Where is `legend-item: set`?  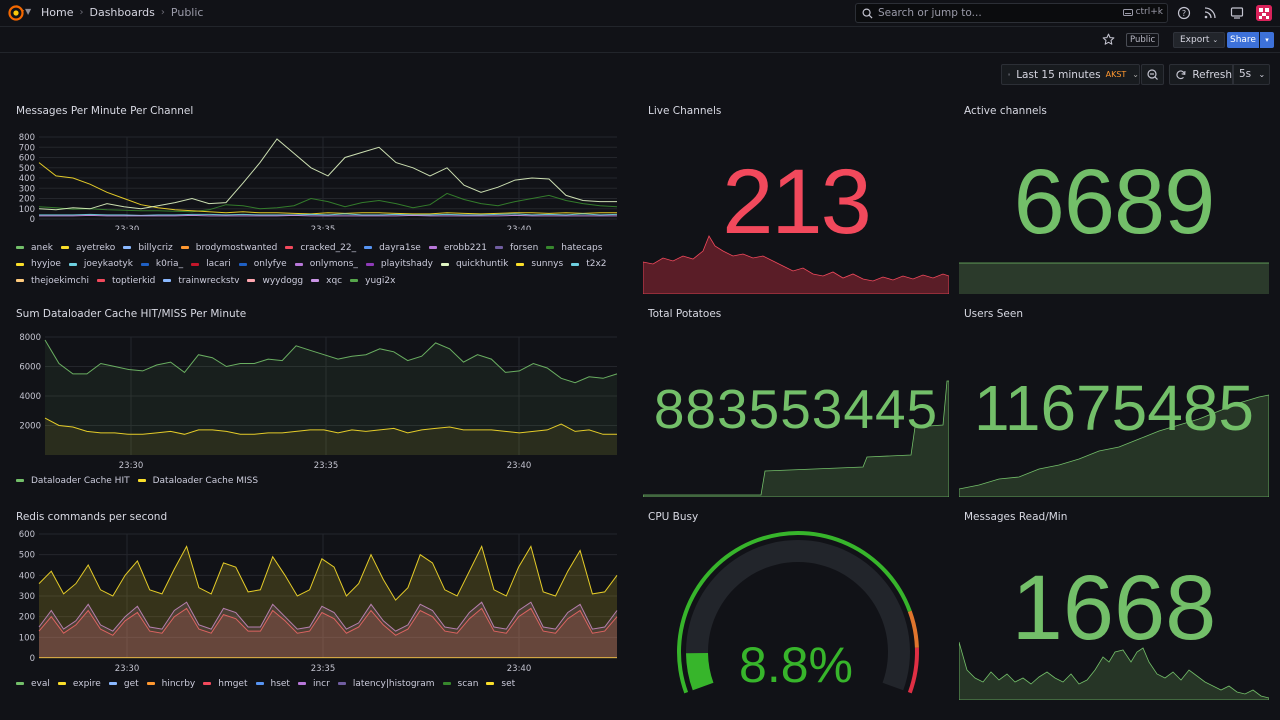 legend-item: set is located at coordinates (500, 684).